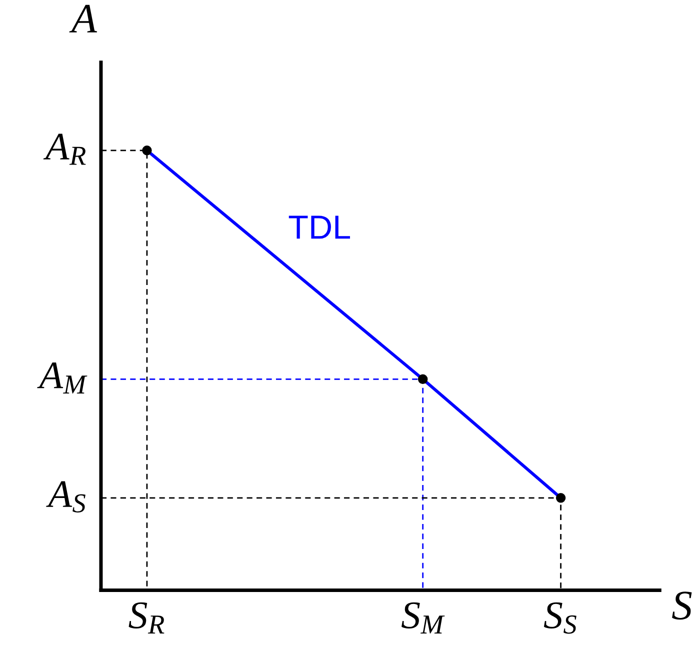 This screenshot has width=694, height=664. I want to click on x-tick-label: S$_{S}$, so click(560, 618).